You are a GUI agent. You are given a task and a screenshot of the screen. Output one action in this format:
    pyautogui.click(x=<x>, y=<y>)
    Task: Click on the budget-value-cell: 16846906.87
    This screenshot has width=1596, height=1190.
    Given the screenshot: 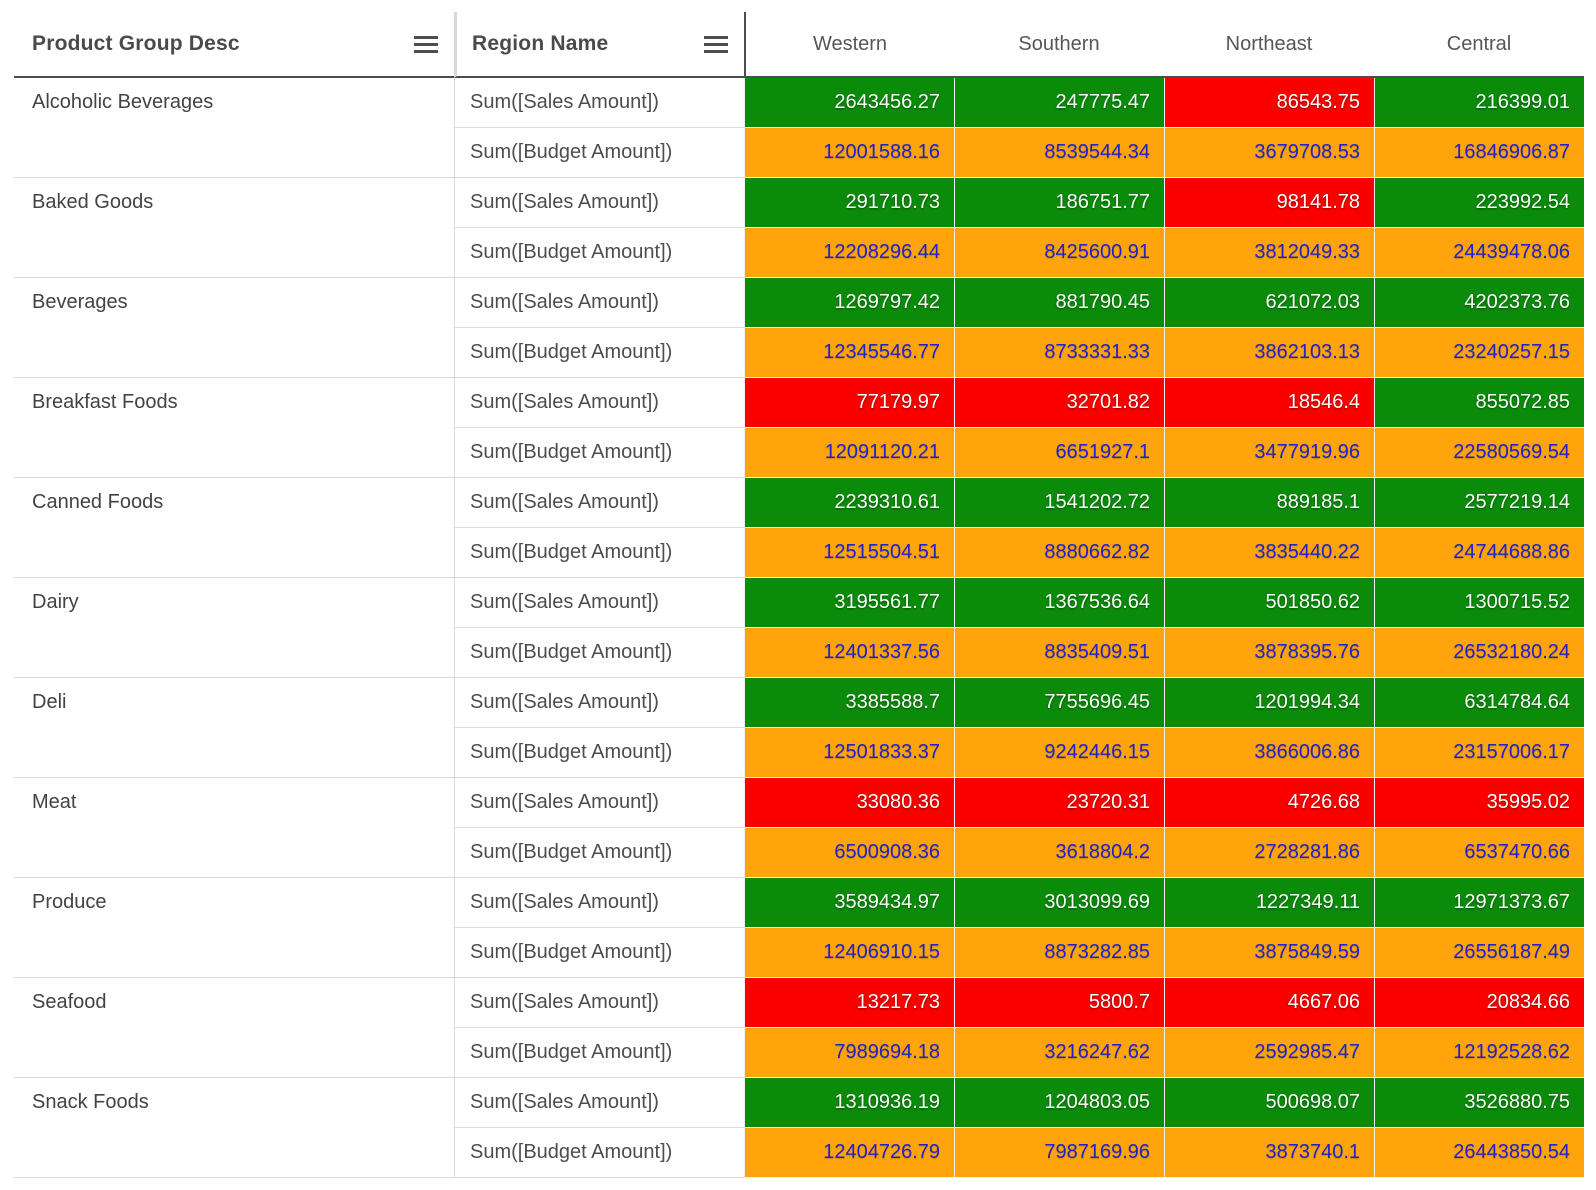 What is the action you would take?
    pyautogui.click(x=1479, y=153)
    